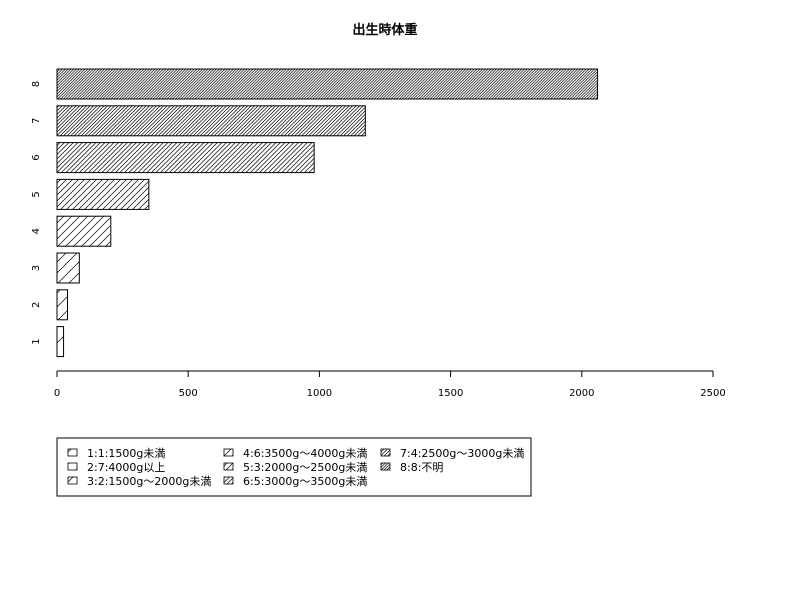 This screenshot has width=800, height=600. I want to click on legend-entry-label: 6:5:3000g～3500g未満, so click(305, 481).